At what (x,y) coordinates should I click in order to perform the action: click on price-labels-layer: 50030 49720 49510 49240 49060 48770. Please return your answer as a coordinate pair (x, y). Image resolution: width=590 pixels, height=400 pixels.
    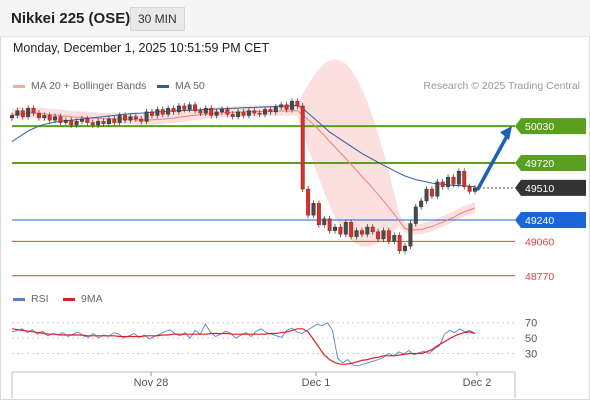
    Looking at the image, I should click on (550, 200).